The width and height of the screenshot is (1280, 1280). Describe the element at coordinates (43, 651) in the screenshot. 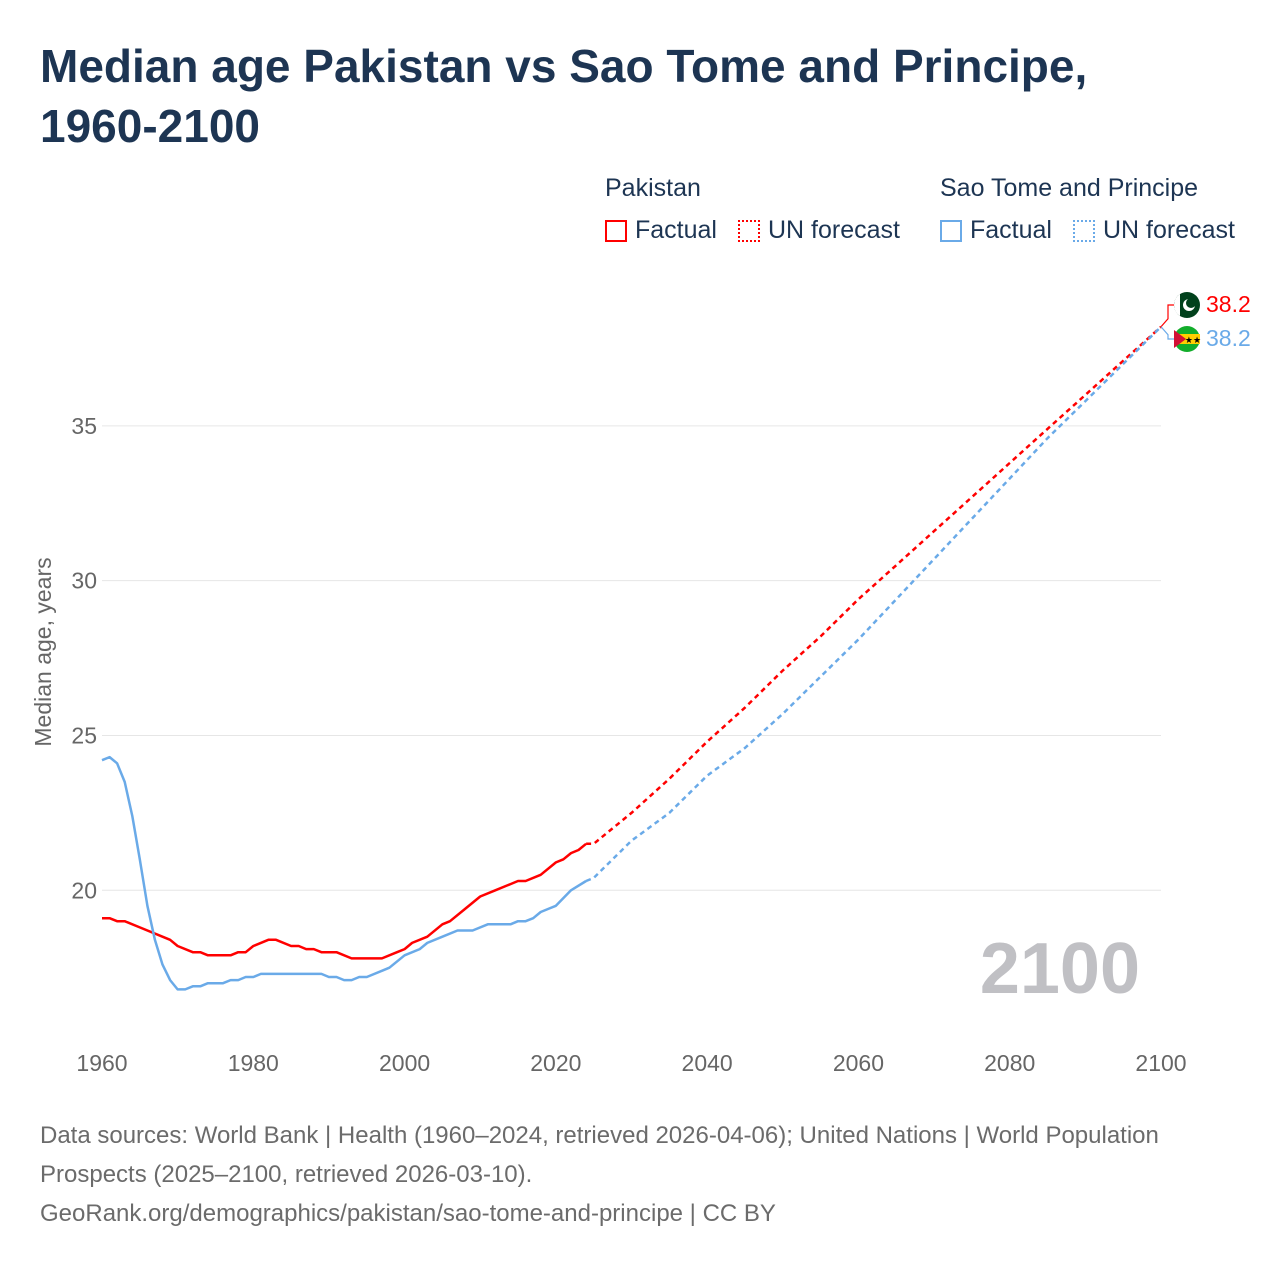

I see `y-axis-label: Median age, years` at that location.